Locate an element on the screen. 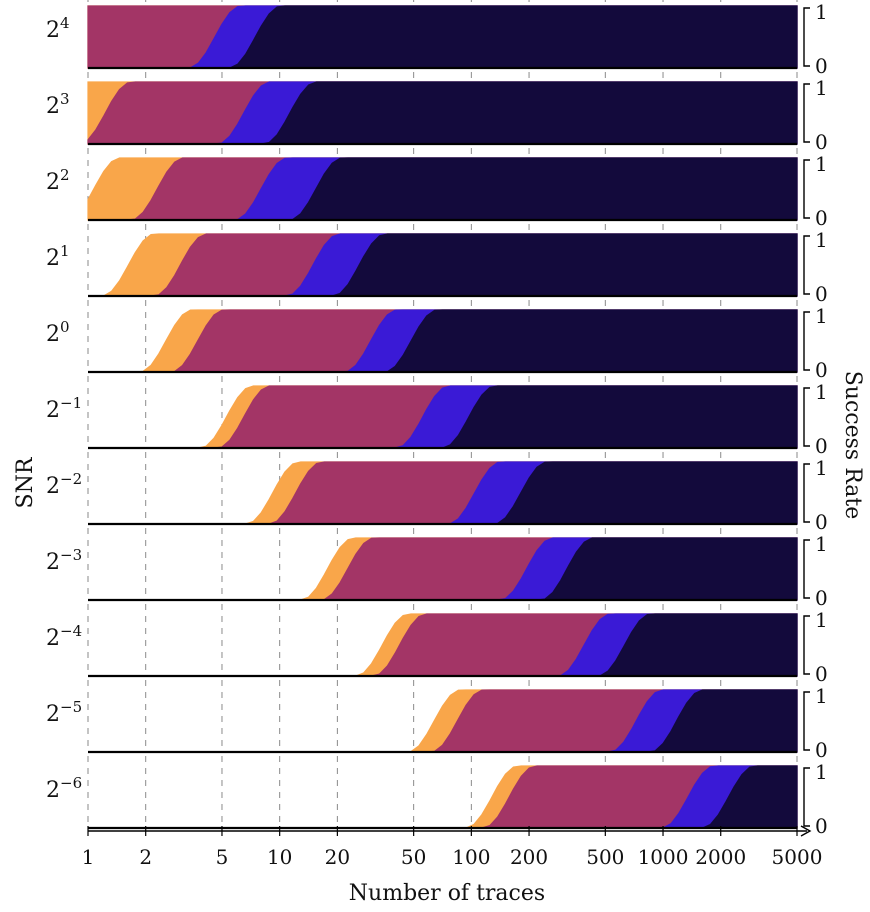 This screenshot has width=870, height=912. x-tick-label: 1000 is located at coordinates (663, 857).